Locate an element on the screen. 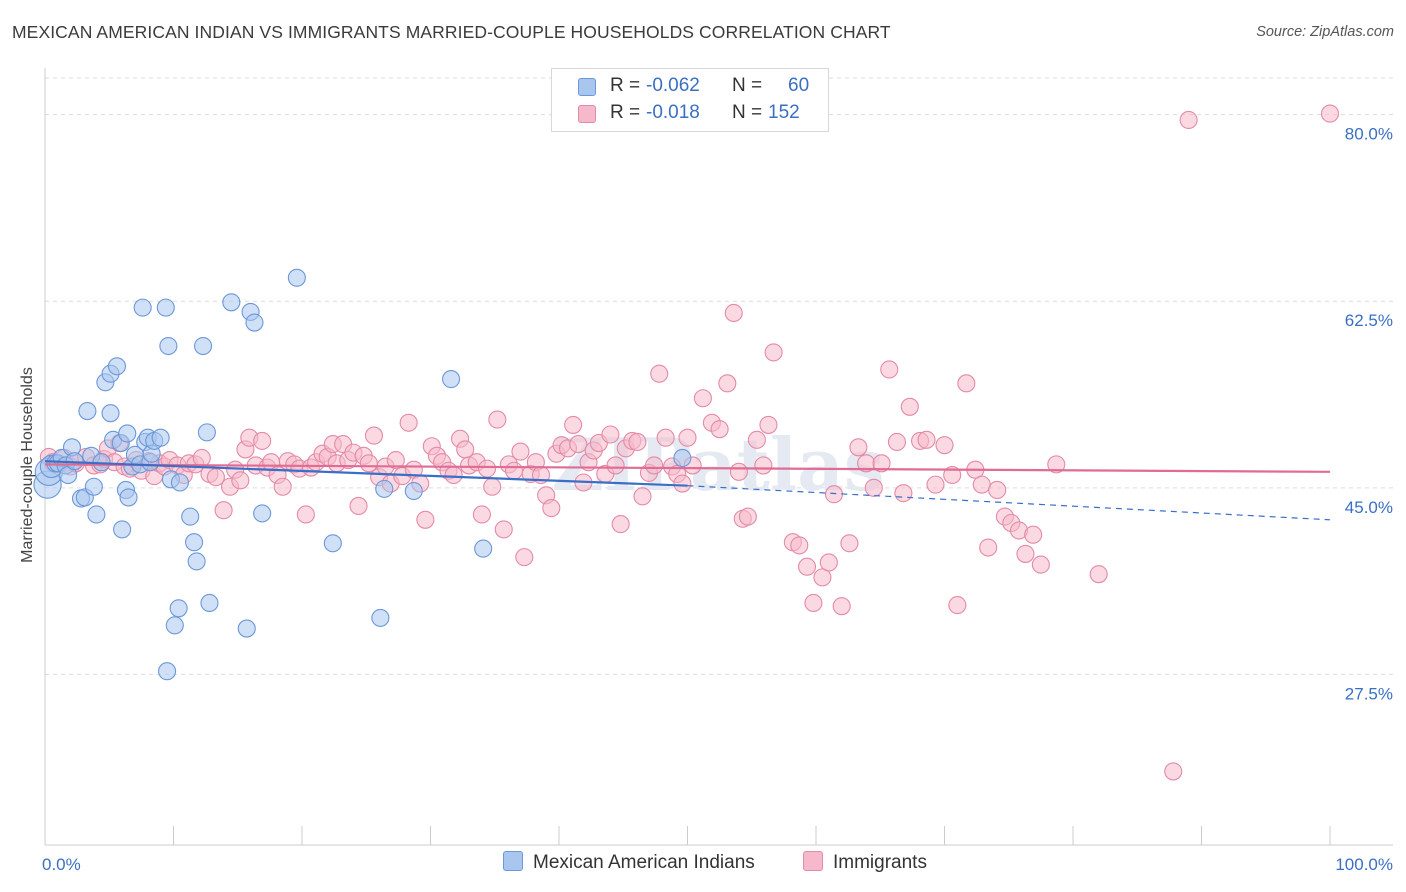 This screenshot has width=1406, height=892. trend-line-immigrants is located at coordinates (687, 468).